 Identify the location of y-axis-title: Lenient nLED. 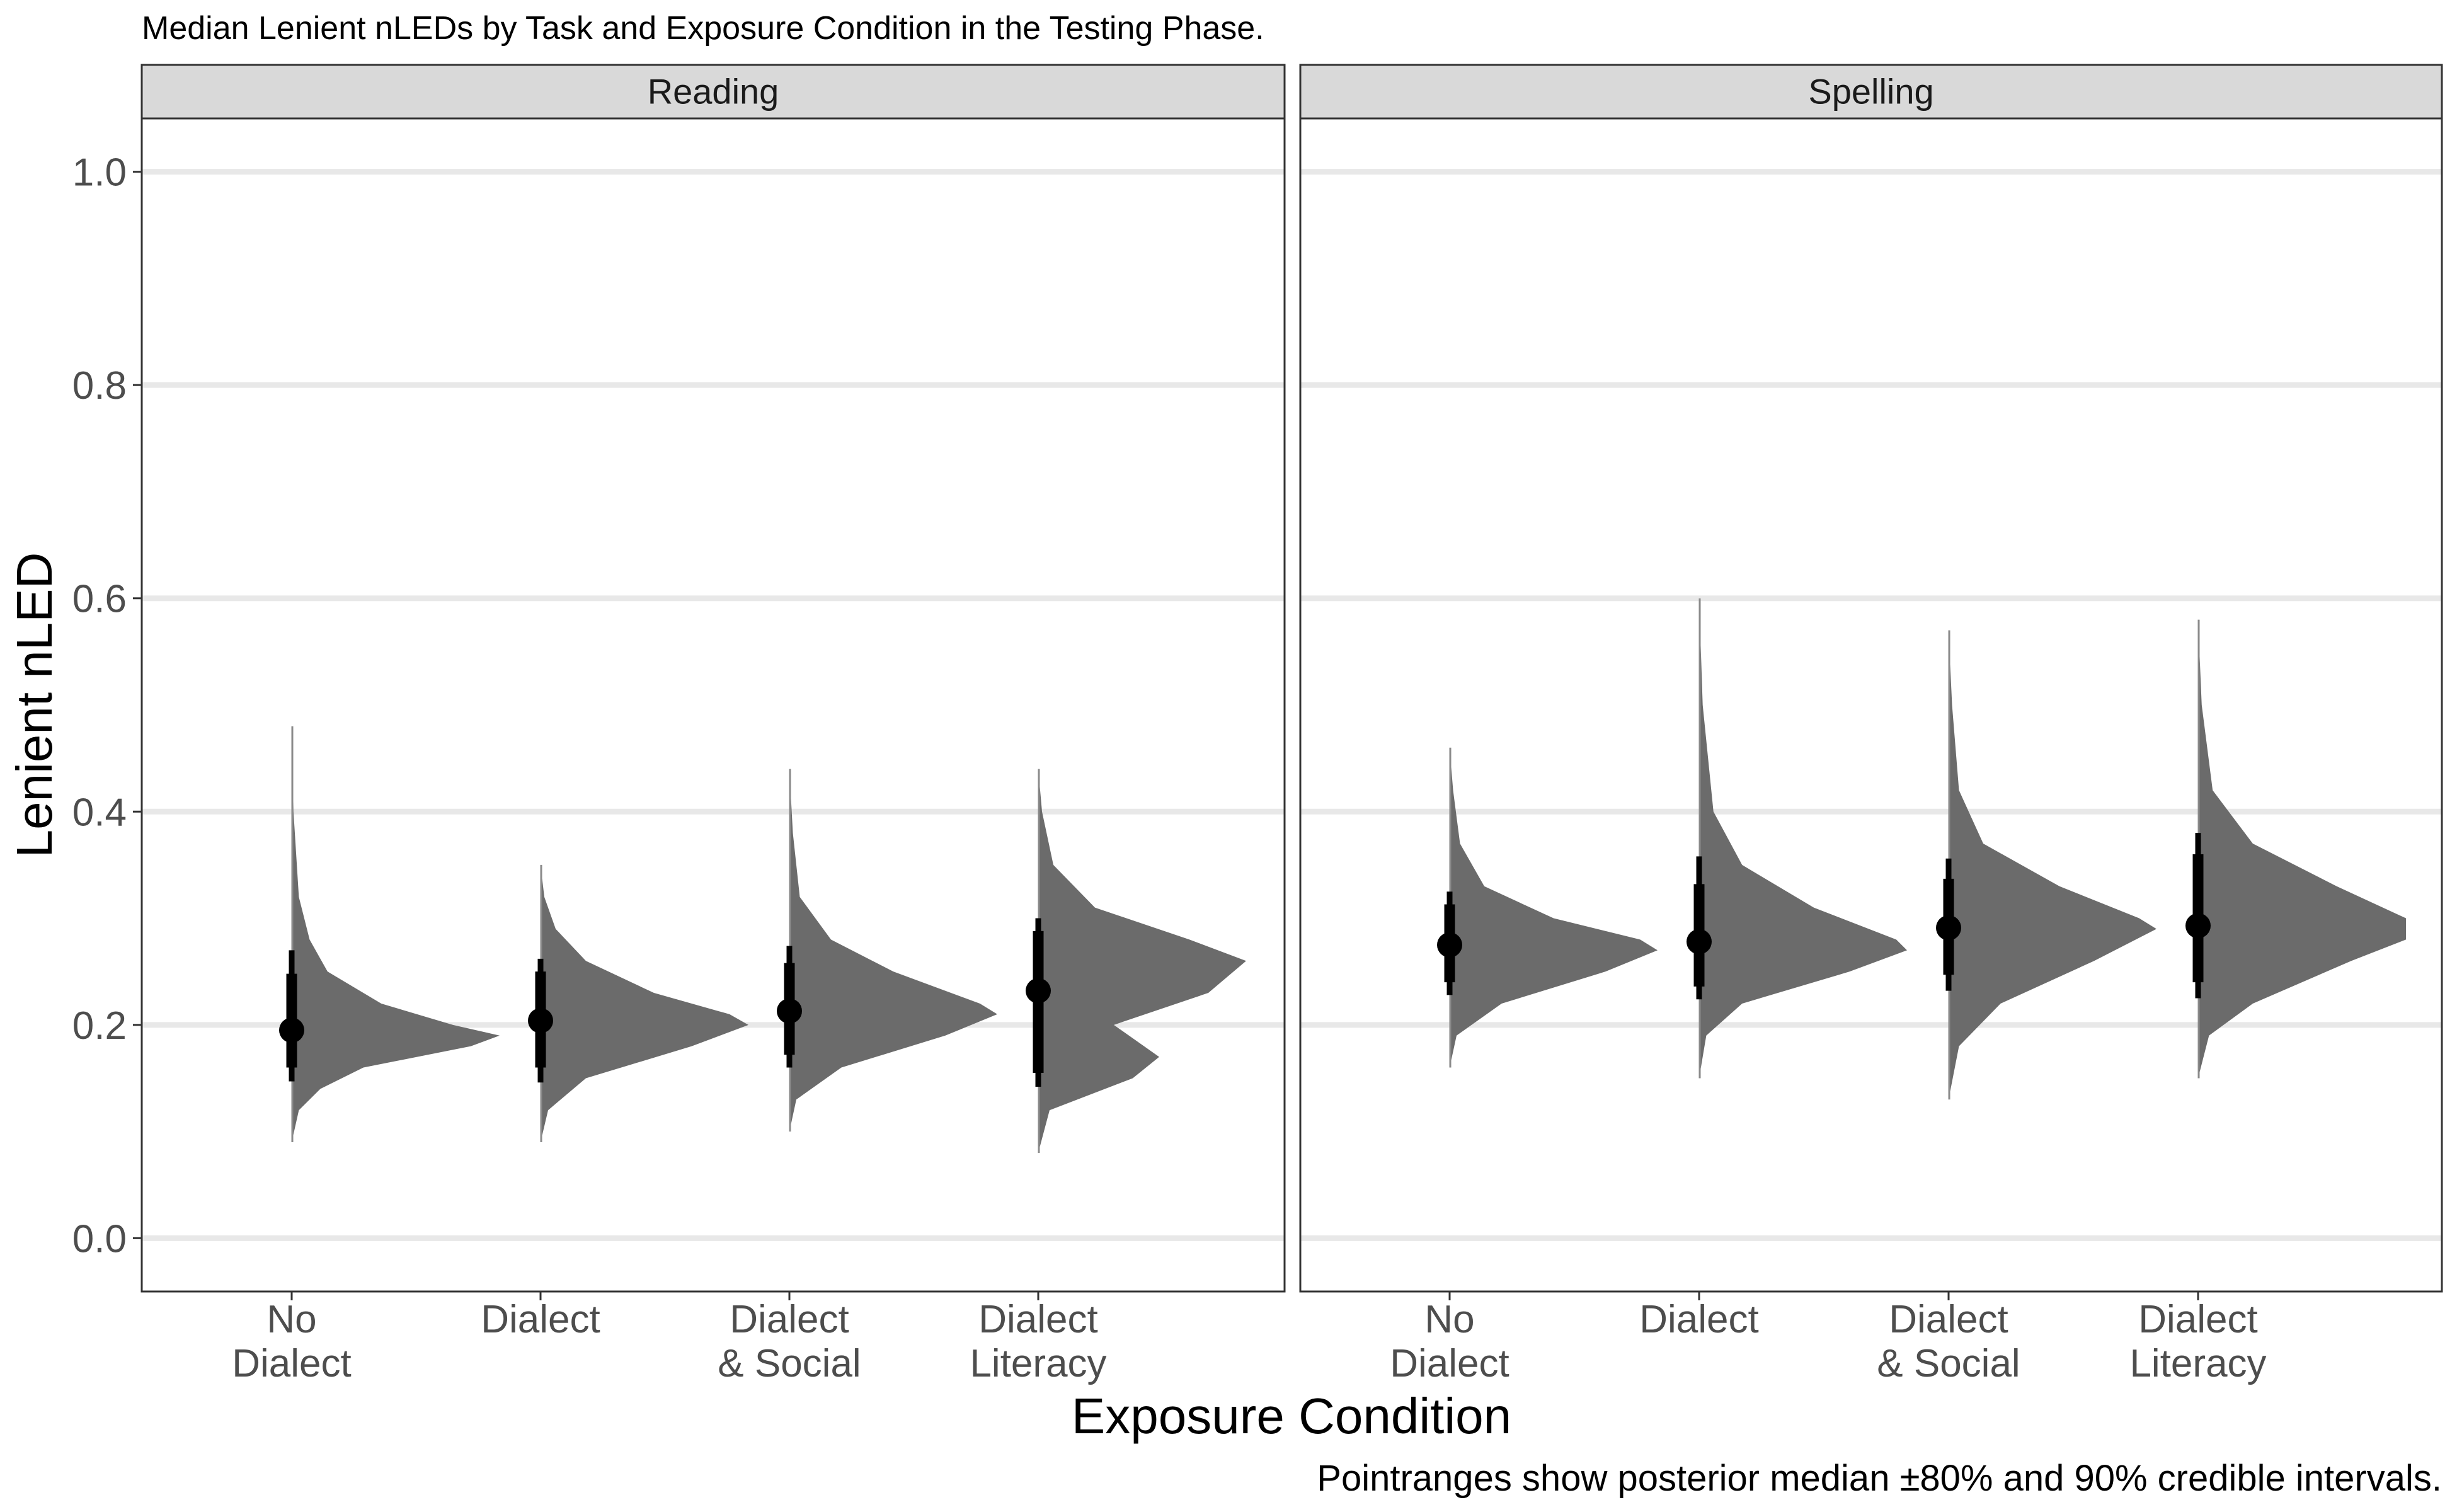
(34, 705).